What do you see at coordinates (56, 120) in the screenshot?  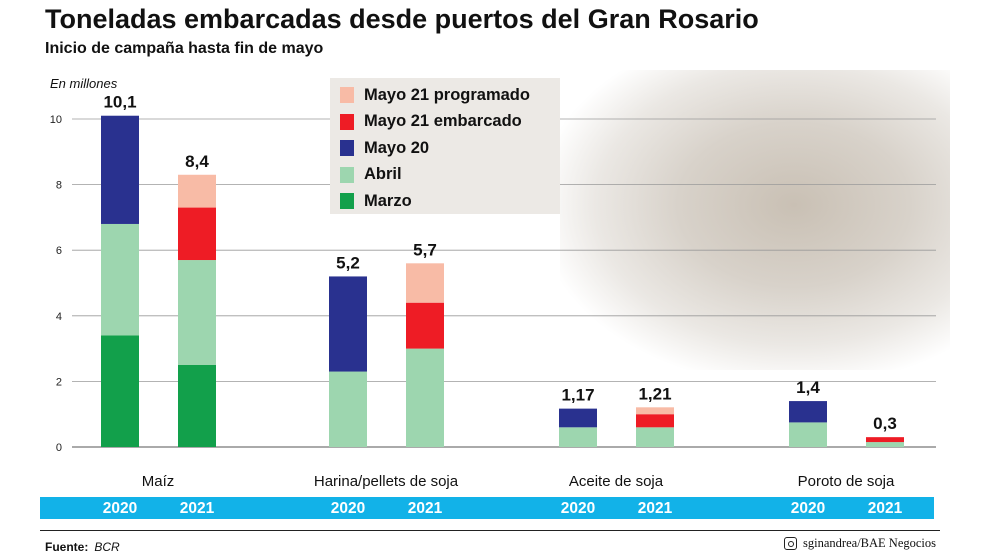 I see `y-tick-label: 10` at bounding box center [56, 120].